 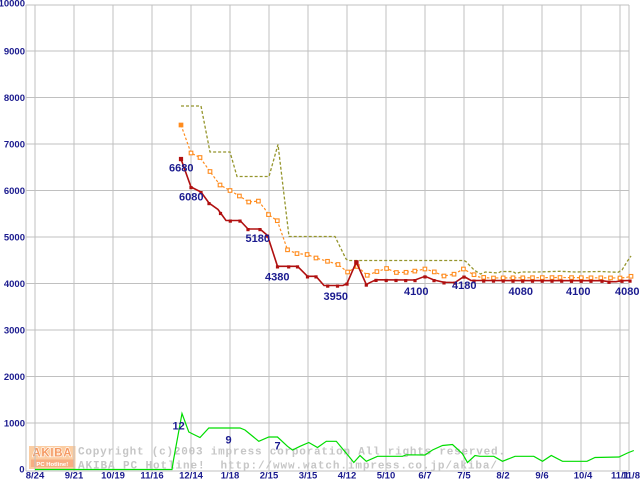 What do you see at coordinates (179, 427) in the screenshot?
I see `svg-text: 12` at bounding box center [179, 427].